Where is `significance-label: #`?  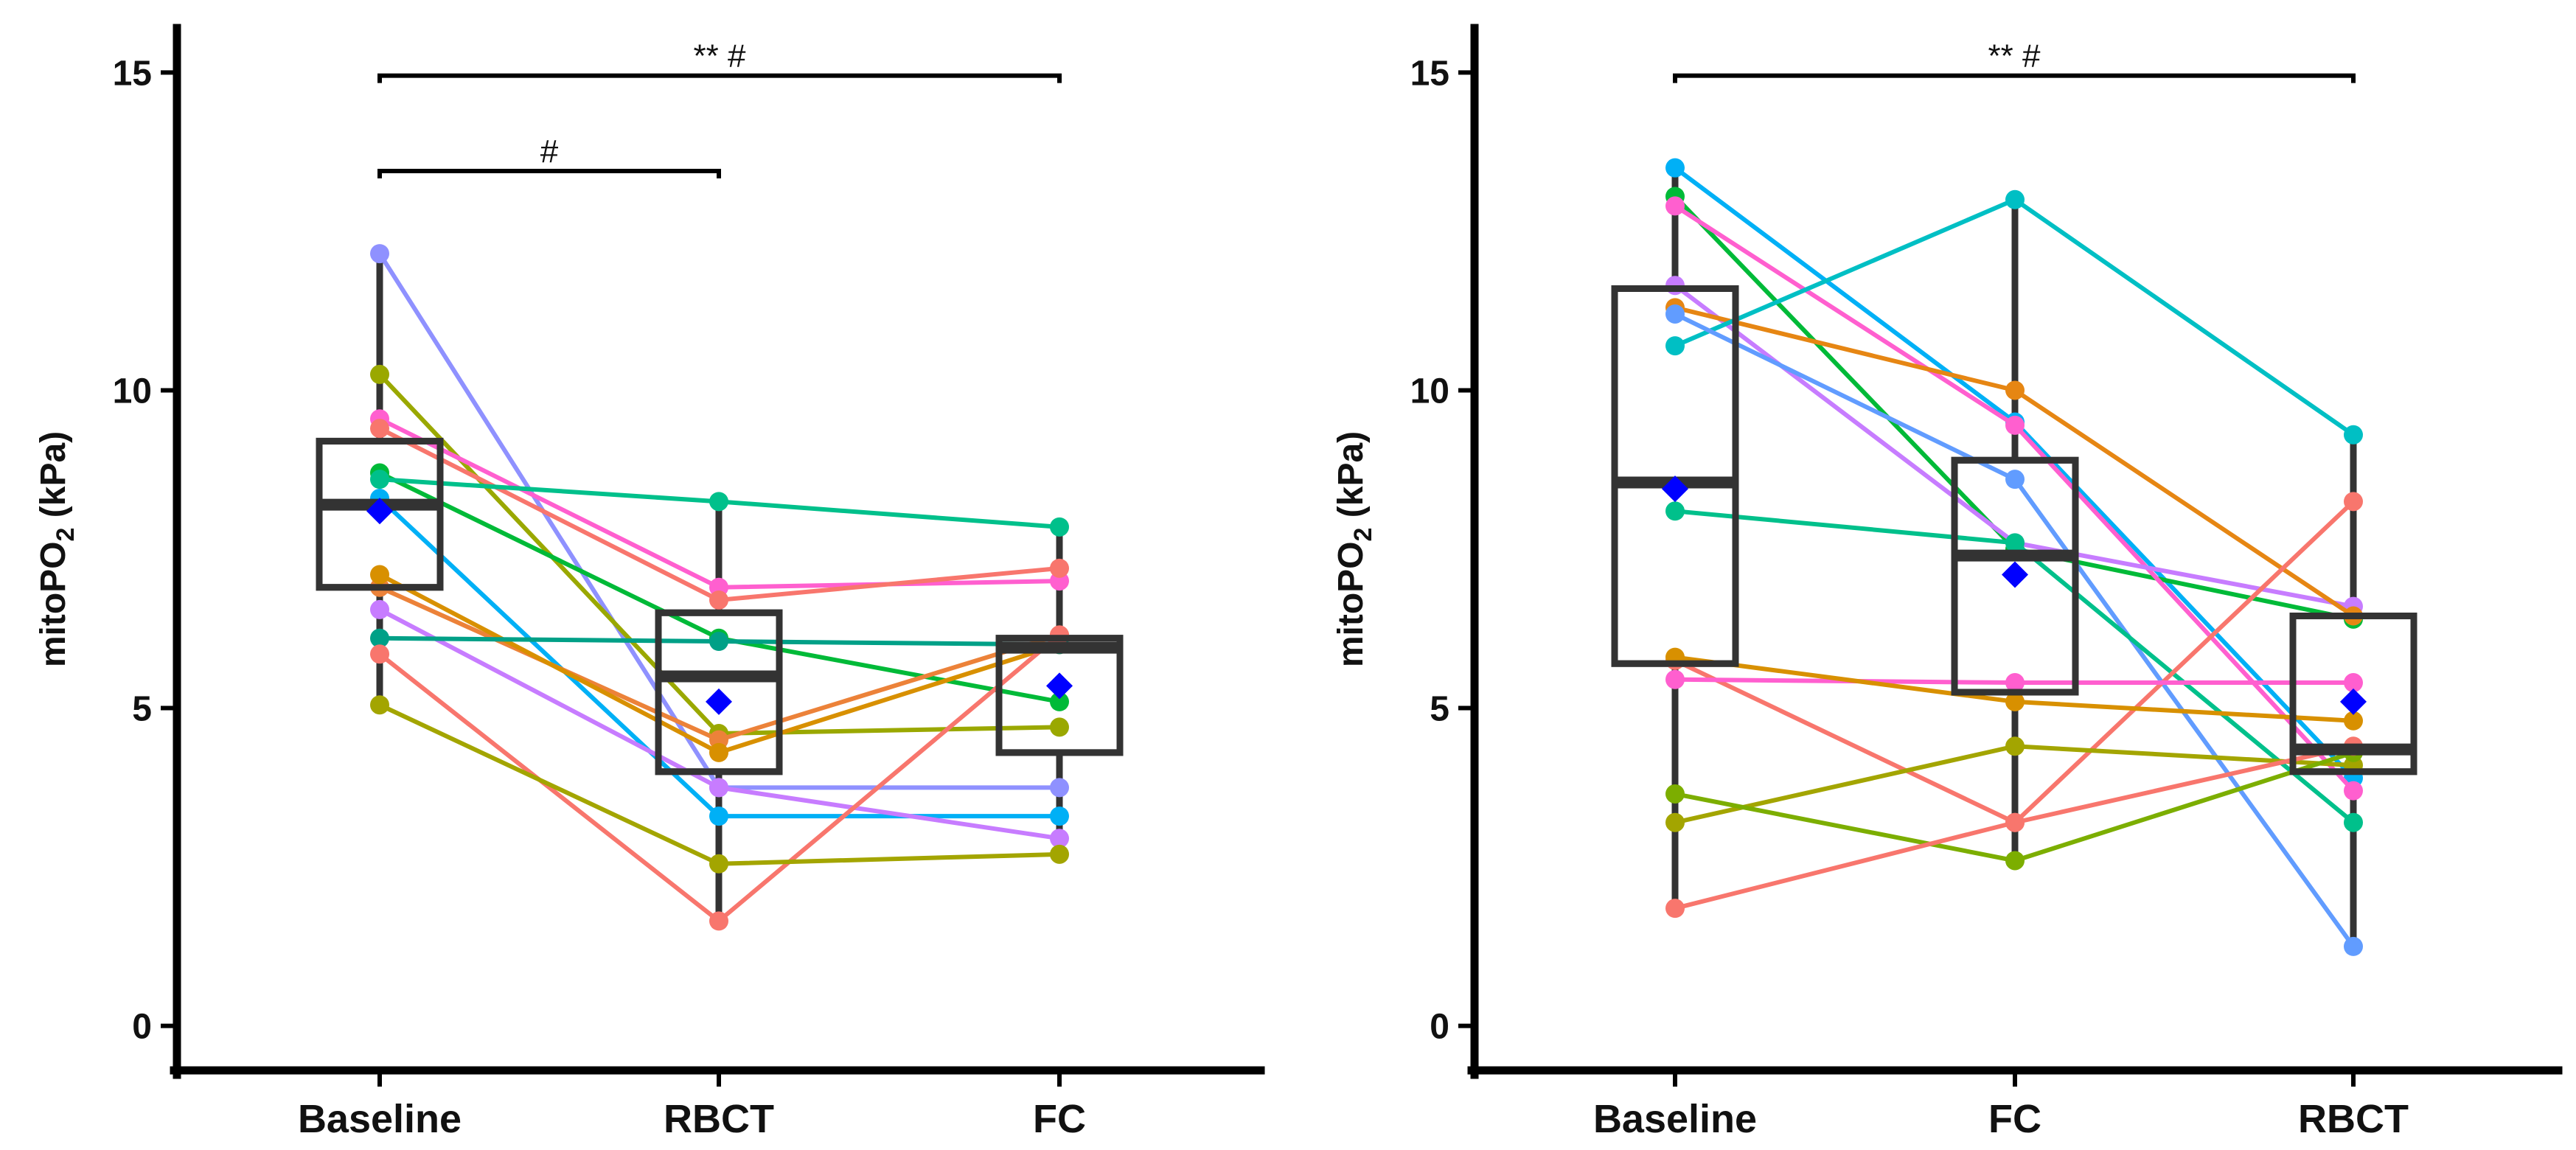 significance-label: # is located at coordinates (549, 151).